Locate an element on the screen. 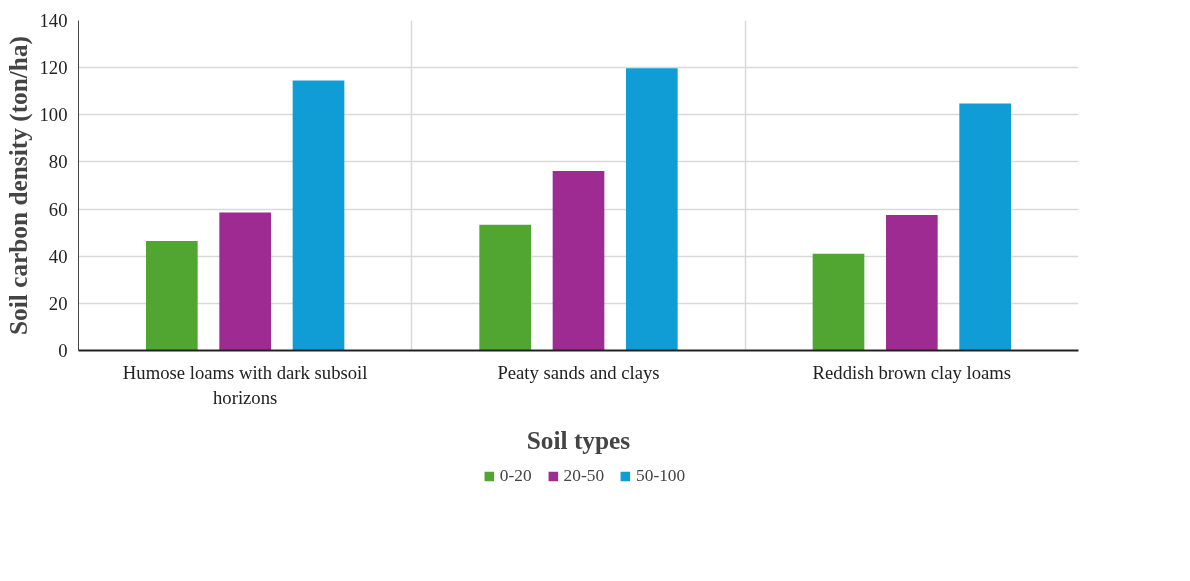 The image size is (1190, 581). legend-label: 50-100 is located at coordinates (661, 476).